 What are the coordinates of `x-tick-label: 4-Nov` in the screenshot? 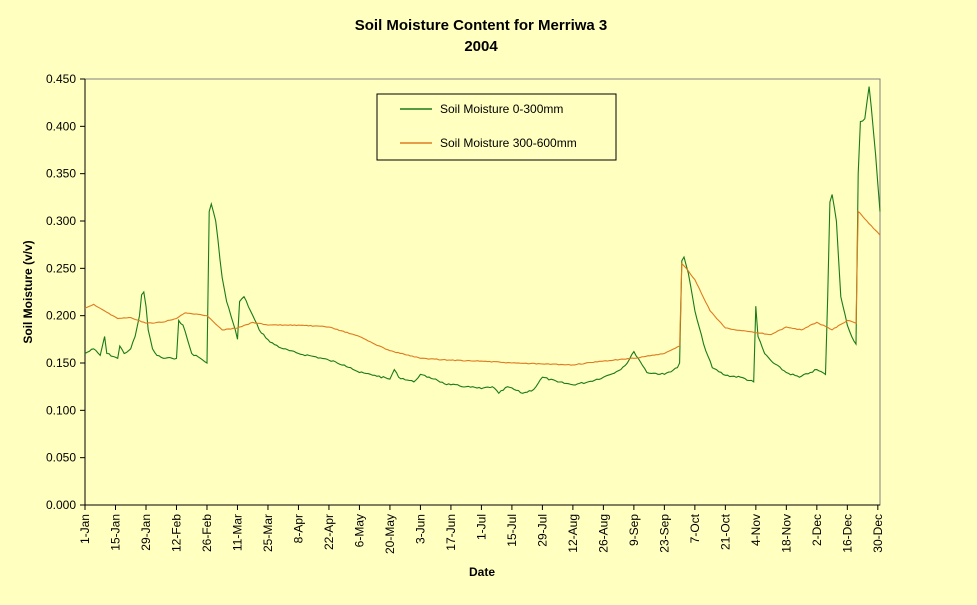 It's located at (756, 530).